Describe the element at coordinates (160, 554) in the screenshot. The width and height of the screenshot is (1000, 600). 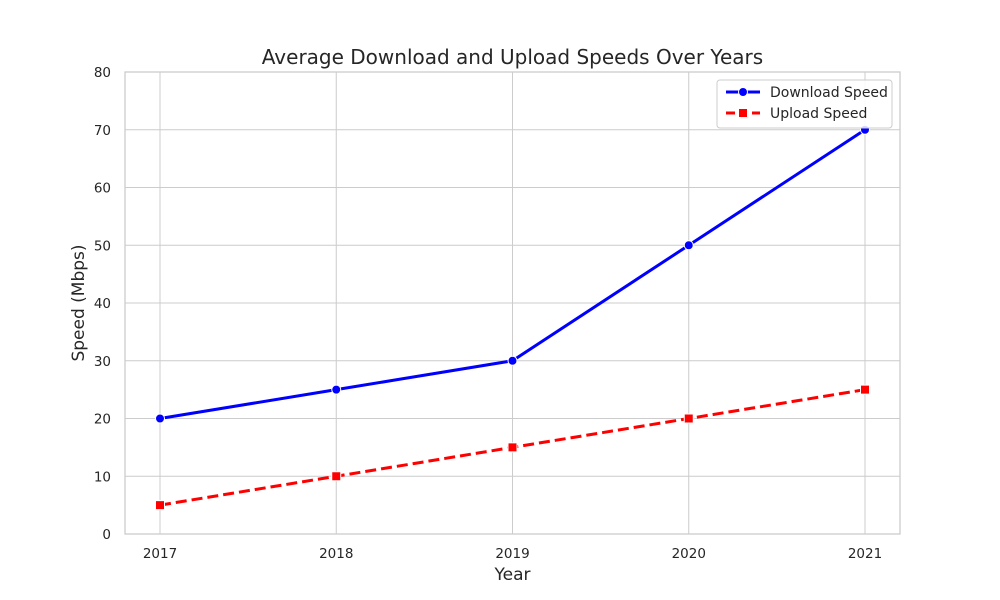
I see `x-tick-label: 2017` at that location.